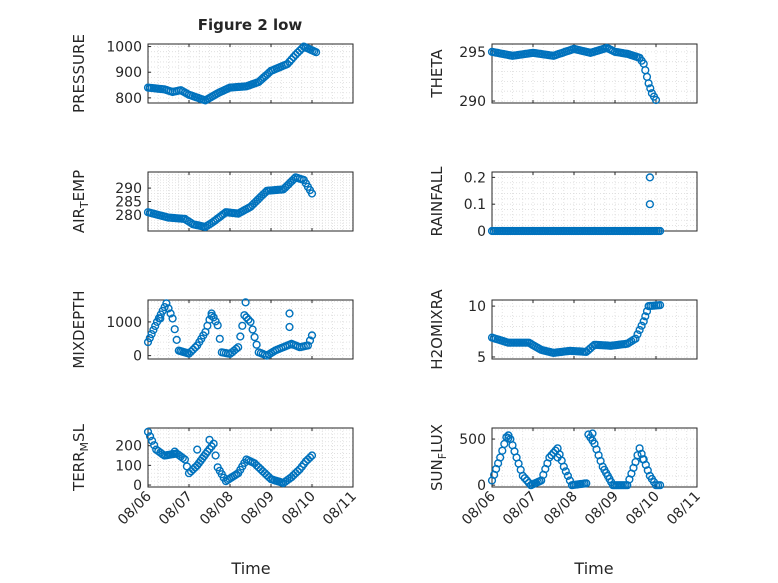  I want to click on y-tick-label: 0.1, so click(475, 205).